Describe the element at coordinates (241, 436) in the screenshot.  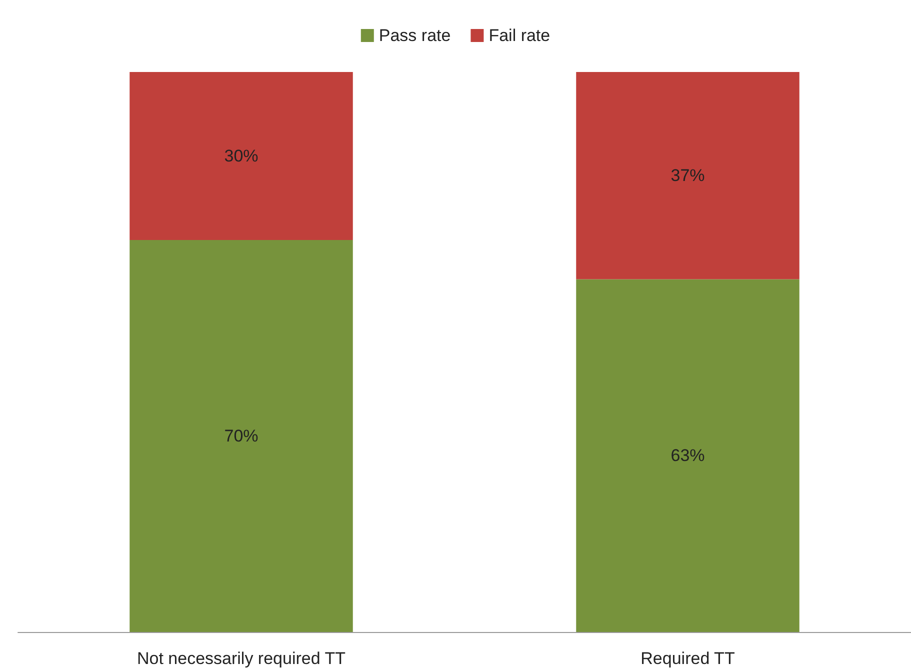
I see `data-label: 70%` at that location.